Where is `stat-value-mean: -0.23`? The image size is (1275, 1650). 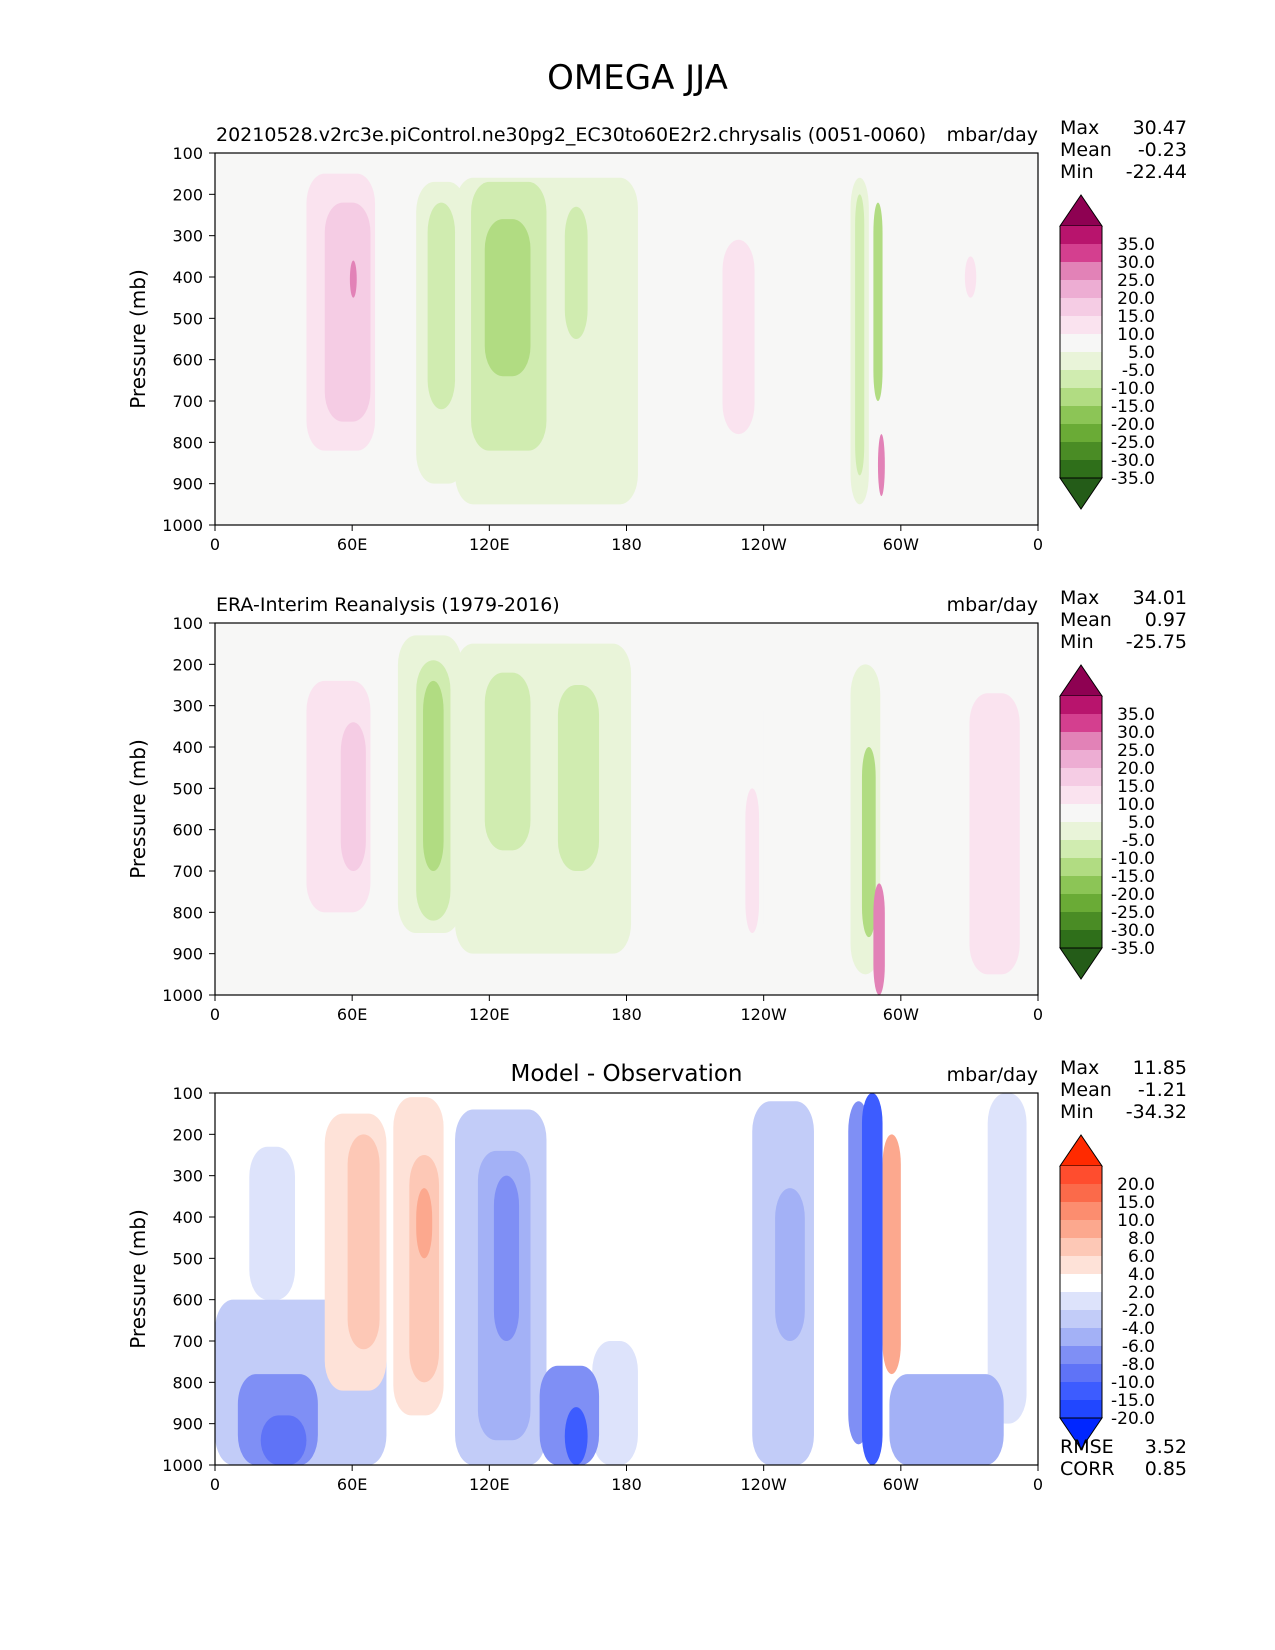
stat-value-mean: -0.23 is located at coordinates (1162, 150).